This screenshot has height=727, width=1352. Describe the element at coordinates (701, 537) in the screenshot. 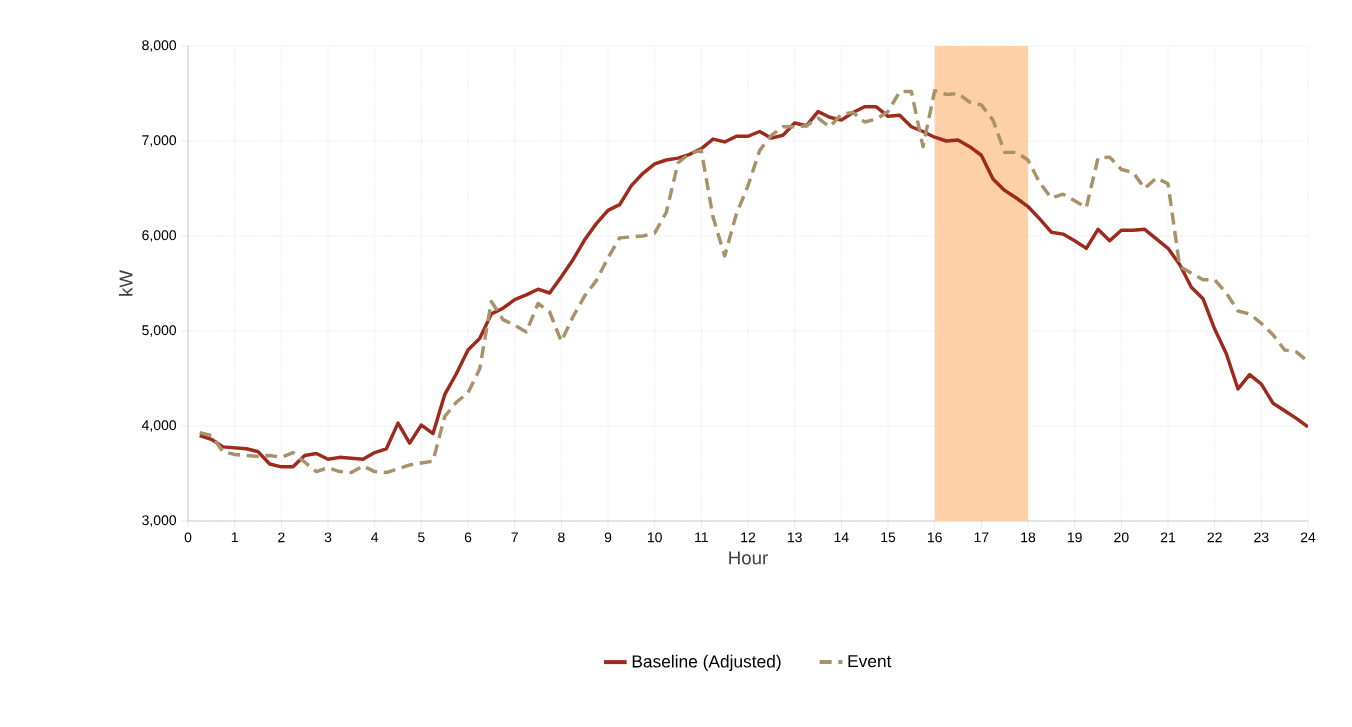

I see `x-tick-label: 11` at that location.